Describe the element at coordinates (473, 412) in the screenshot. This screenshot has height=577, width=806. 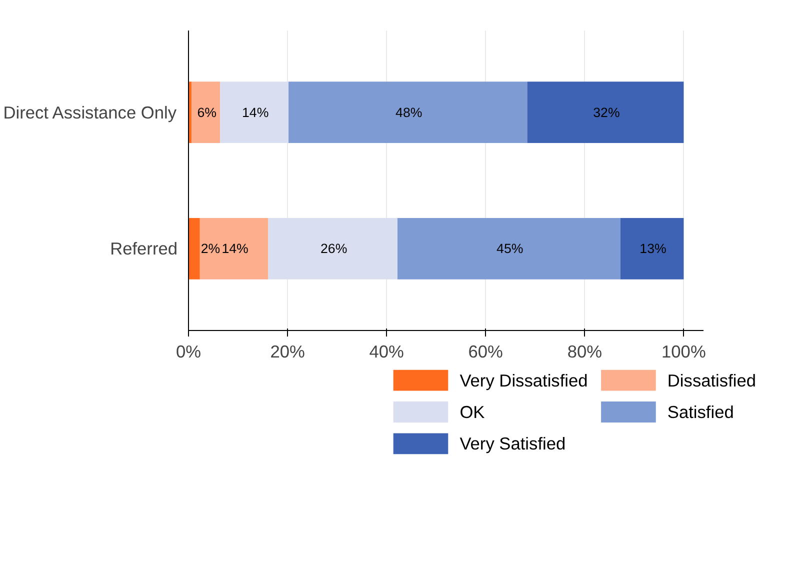
I see `legend-label: OK` at that location.